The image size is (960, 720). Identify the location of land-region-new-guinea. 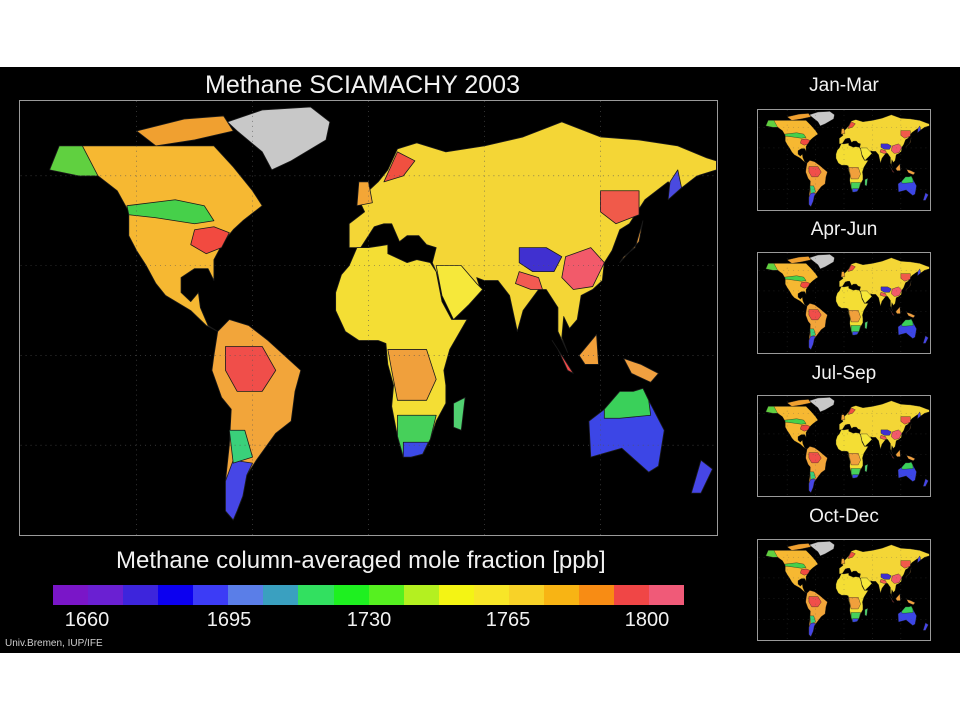
(911, 172).